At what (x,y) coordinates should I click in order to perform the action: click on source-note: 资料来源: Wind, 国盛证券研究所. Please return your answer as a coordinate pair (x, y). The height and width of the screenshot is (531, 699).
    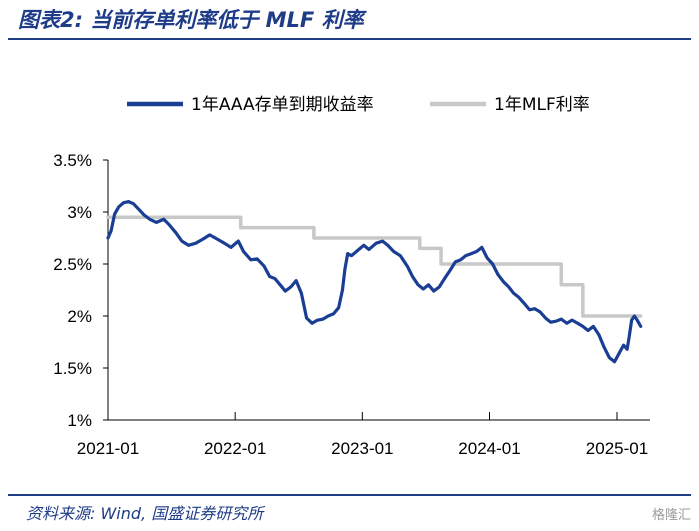
    Looking at the image, I should click on (145, 513).